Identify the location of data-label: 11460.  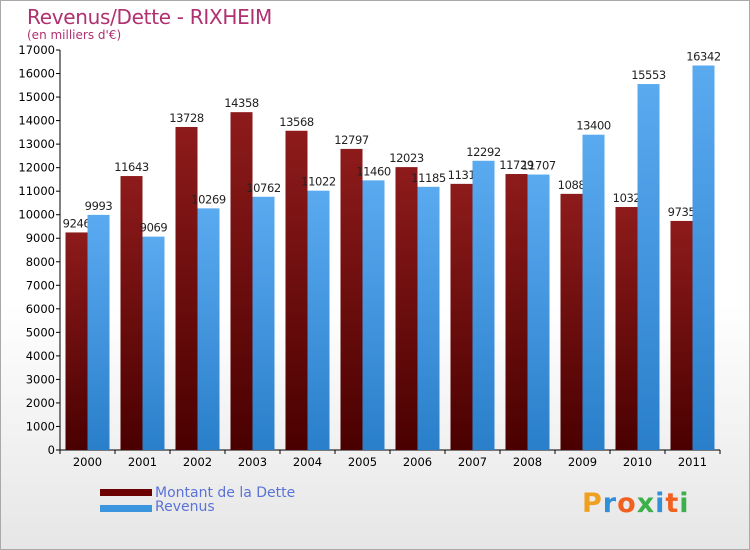
(373, 171).